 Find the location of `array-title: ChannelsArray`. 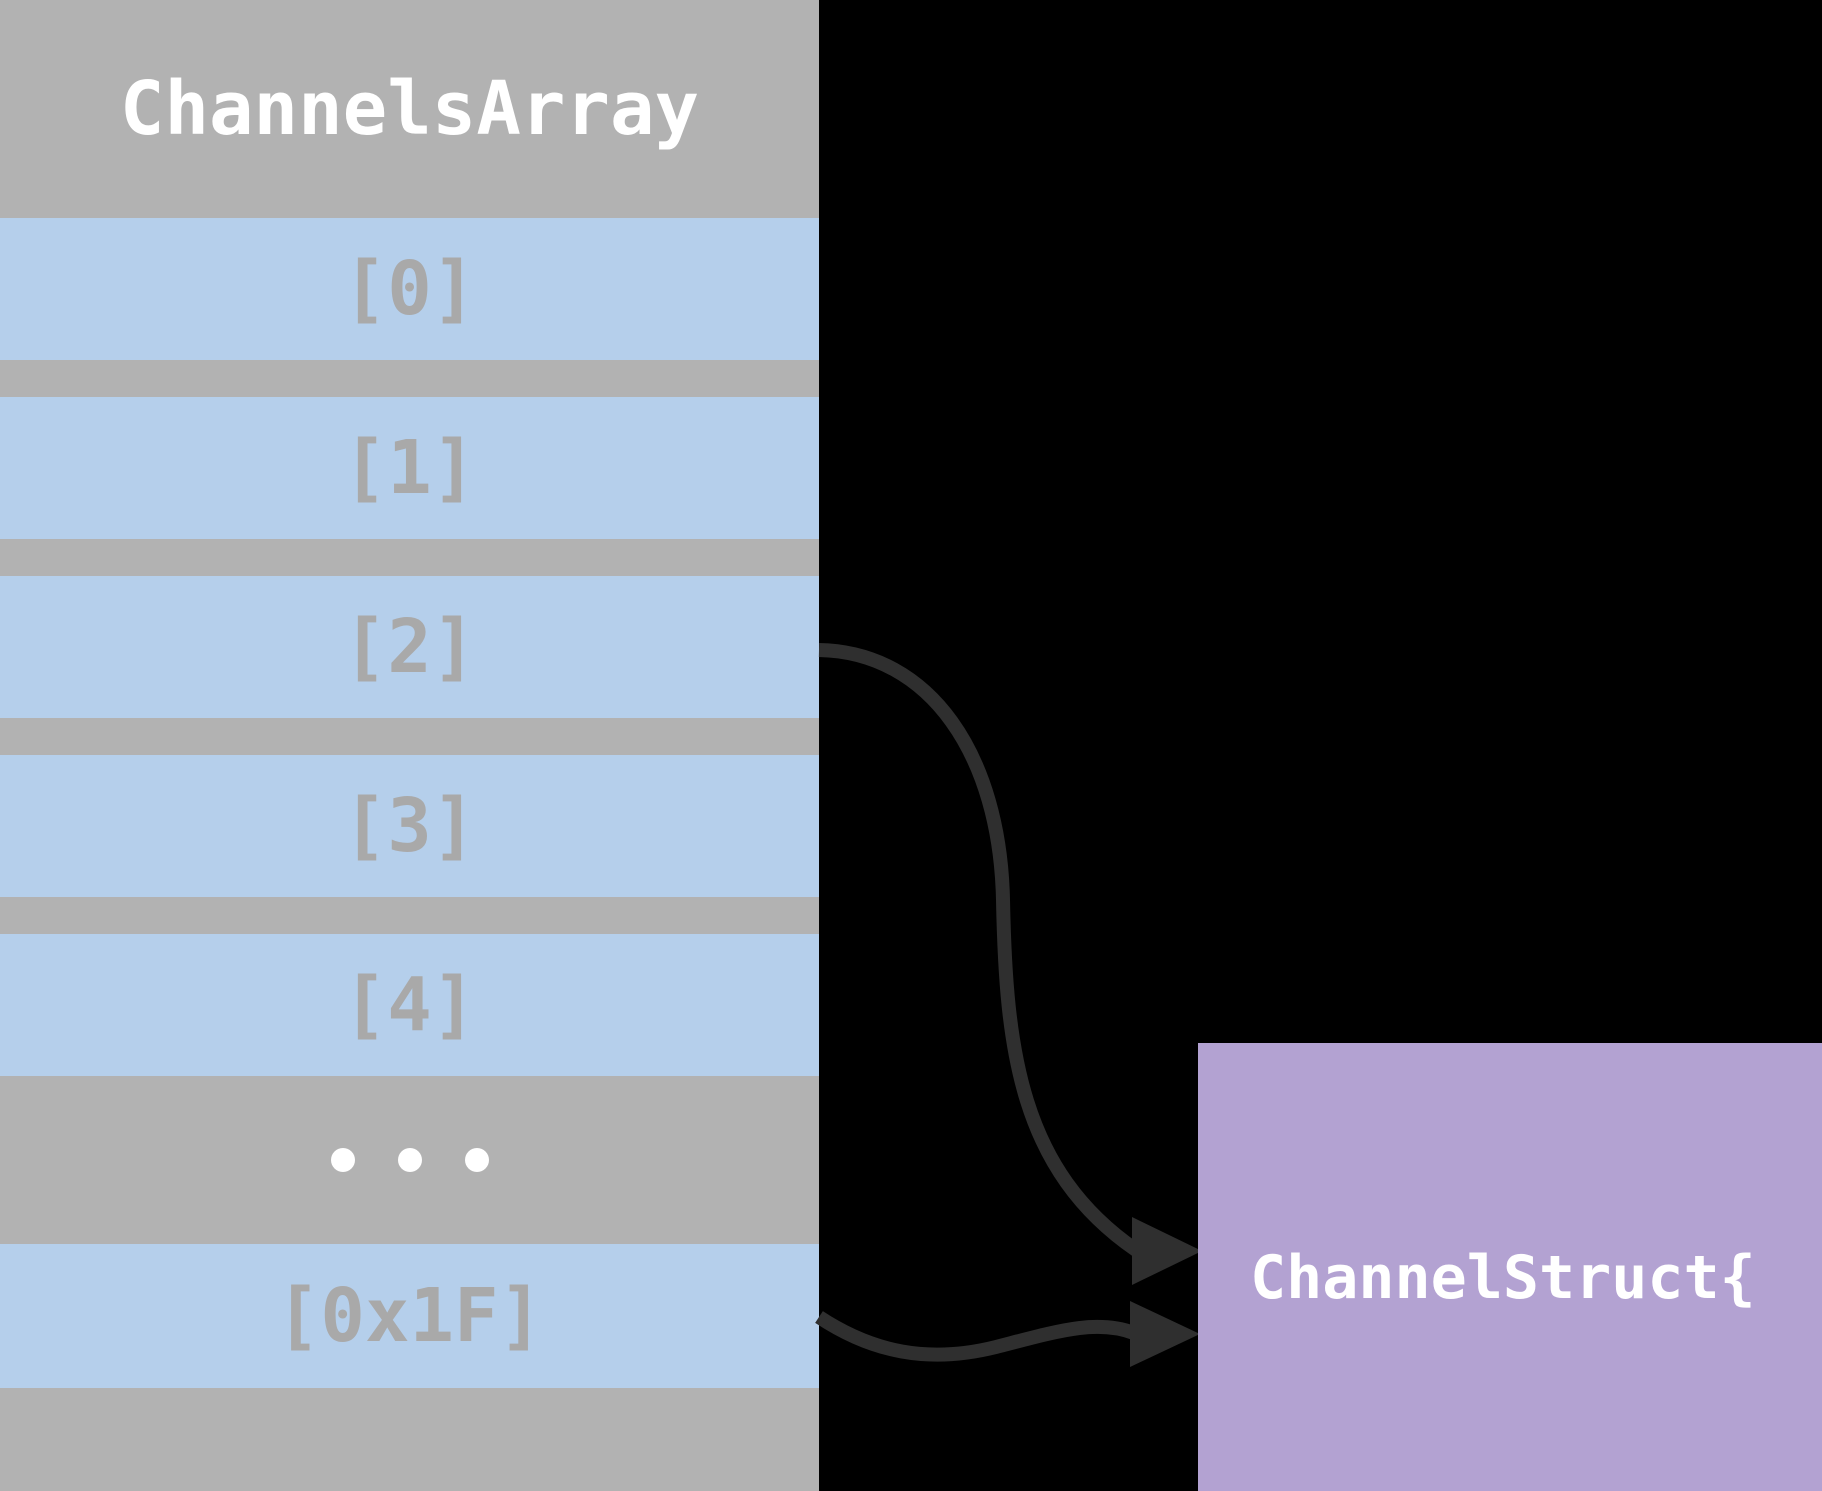

array-title: ChannelsArray is located at coordinates (409, 109).